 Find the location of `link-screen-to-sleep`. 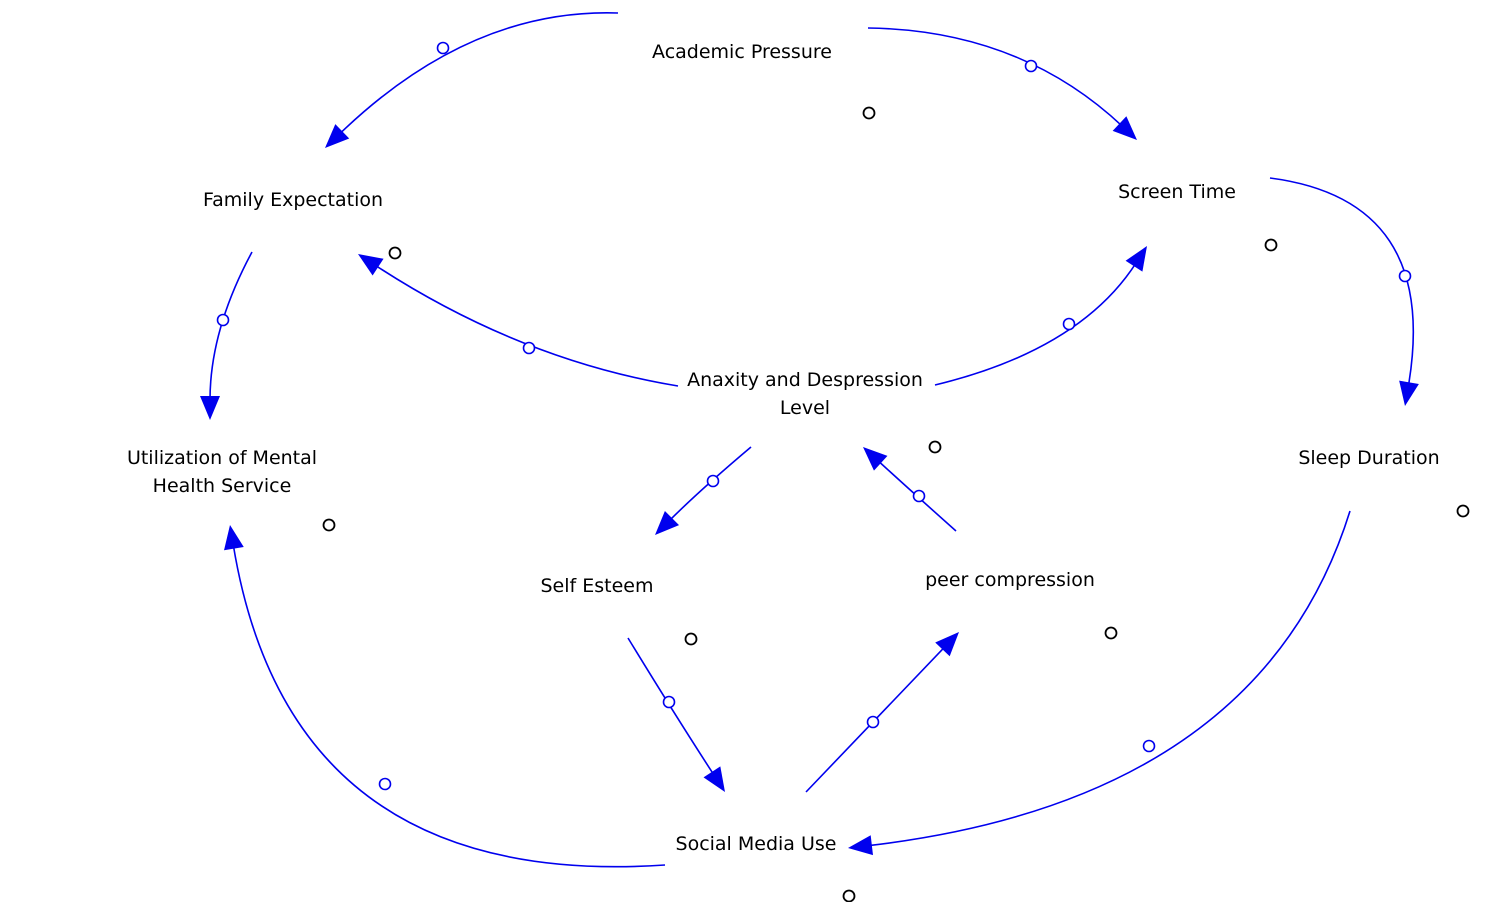

link-screen-to-sleep is located at coordinates (1344, 291).